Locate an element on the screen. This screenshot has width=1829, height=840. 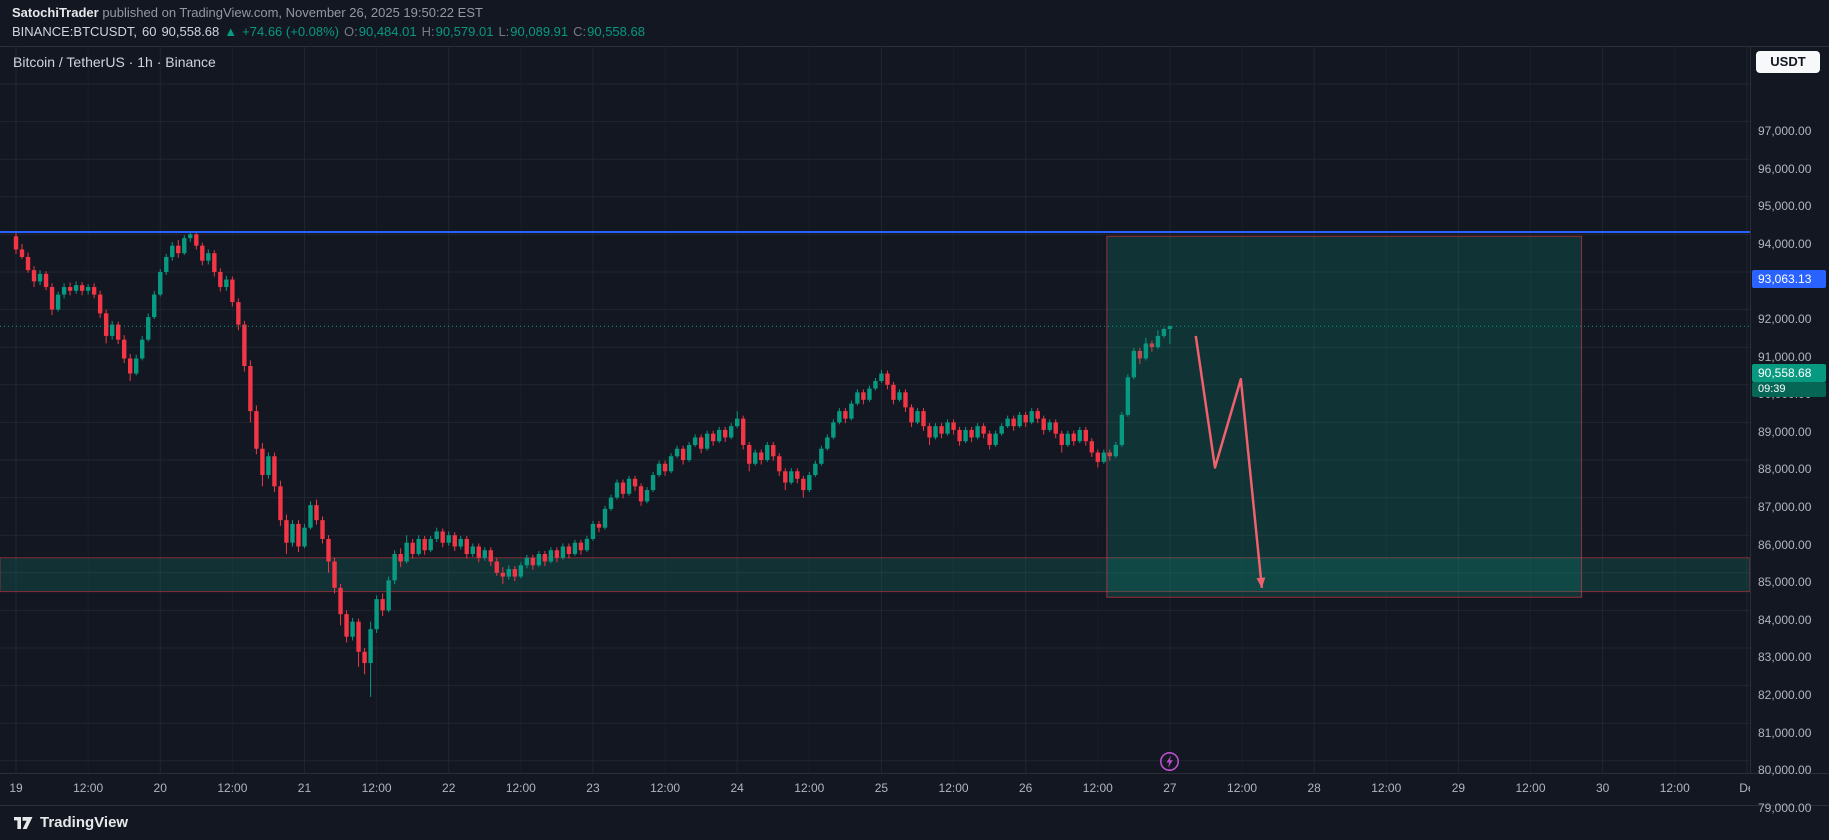
bar-countdown-label: 09:39 is located at coordinates (1789, 390).